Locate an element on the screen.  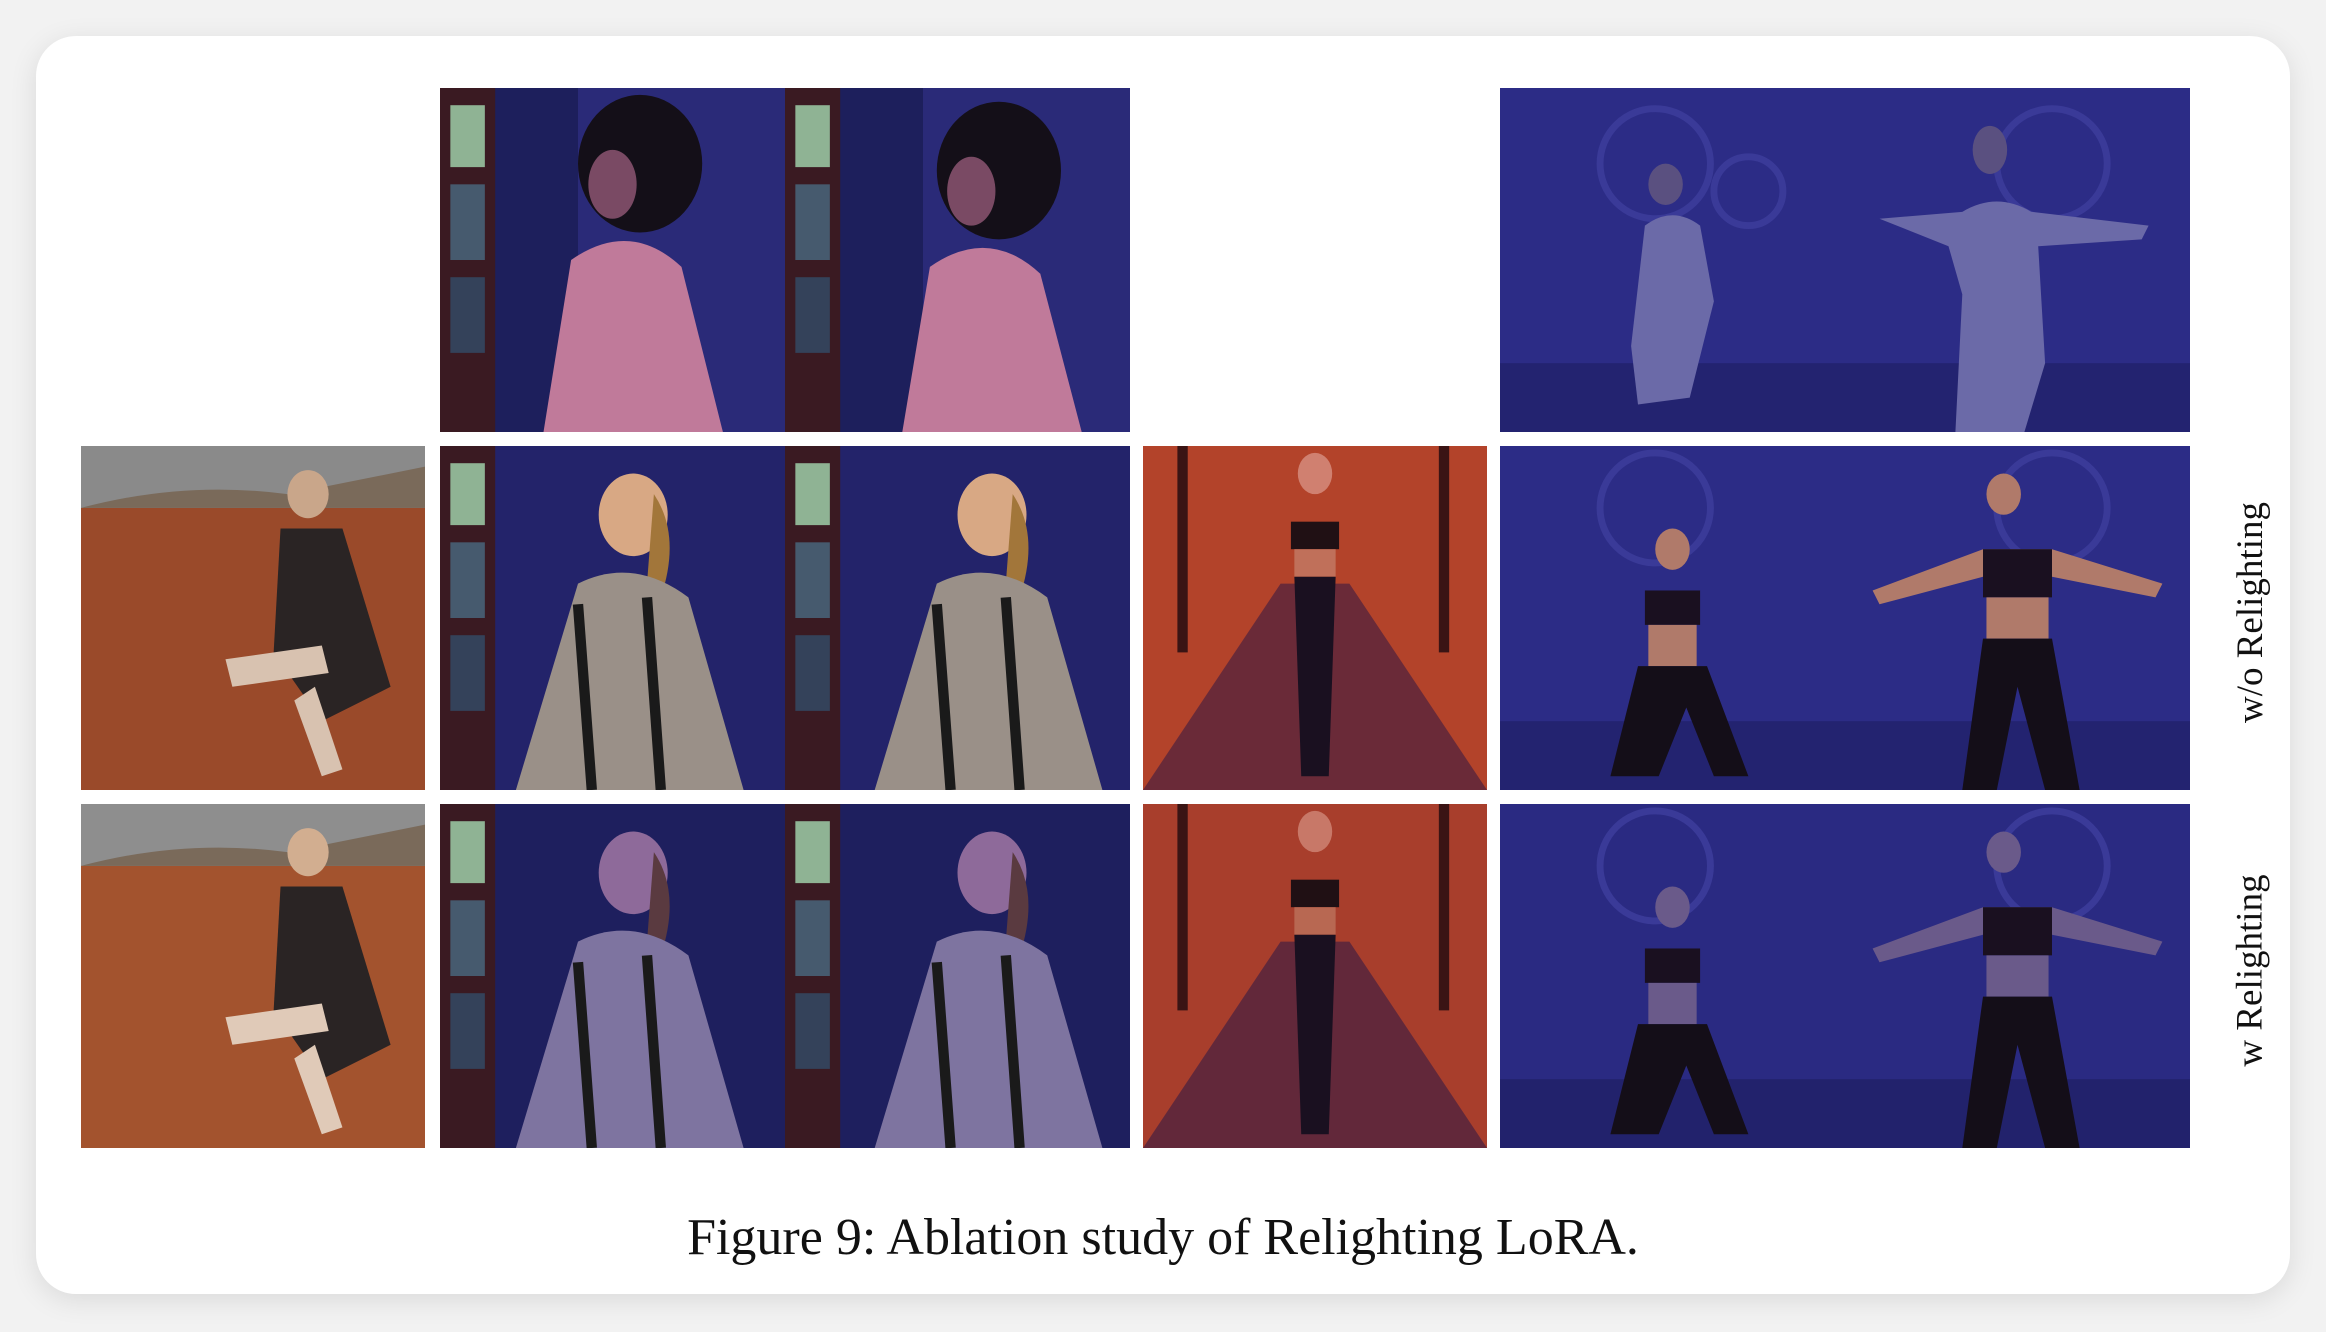
gym-corridor-woman-w-relighting is located at coordinates (1315, 976).